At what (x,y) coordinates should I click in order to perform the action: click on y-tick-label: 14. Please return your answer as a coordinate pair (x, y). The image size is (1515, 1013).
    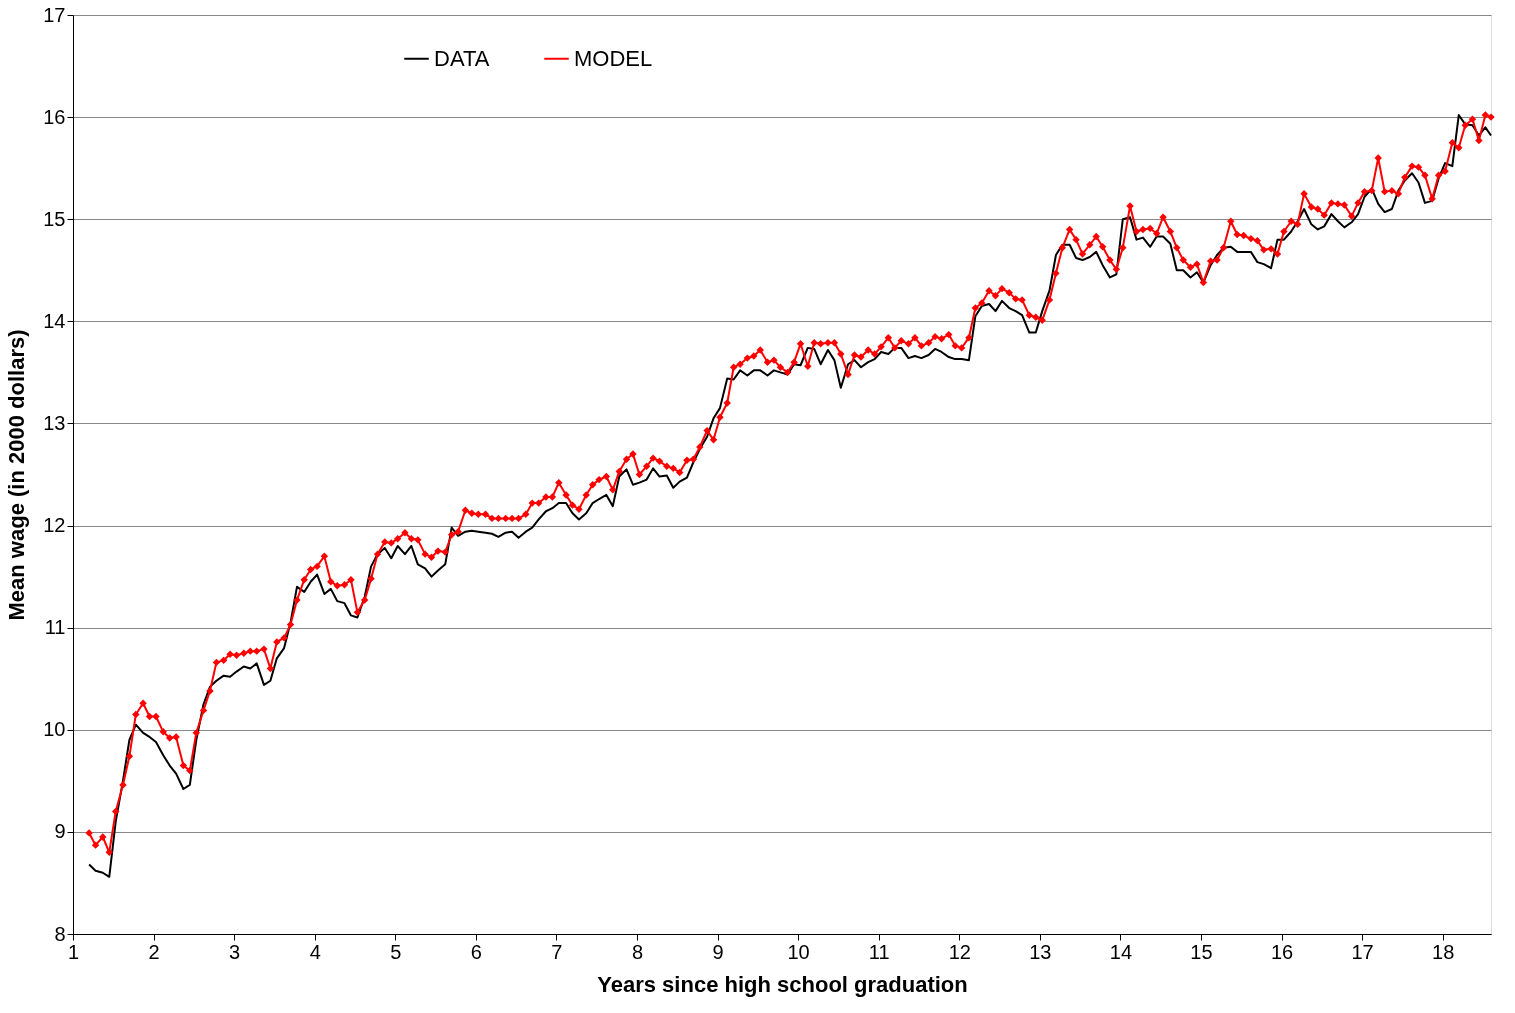
    Looking at the image, I should click on (54, 320).